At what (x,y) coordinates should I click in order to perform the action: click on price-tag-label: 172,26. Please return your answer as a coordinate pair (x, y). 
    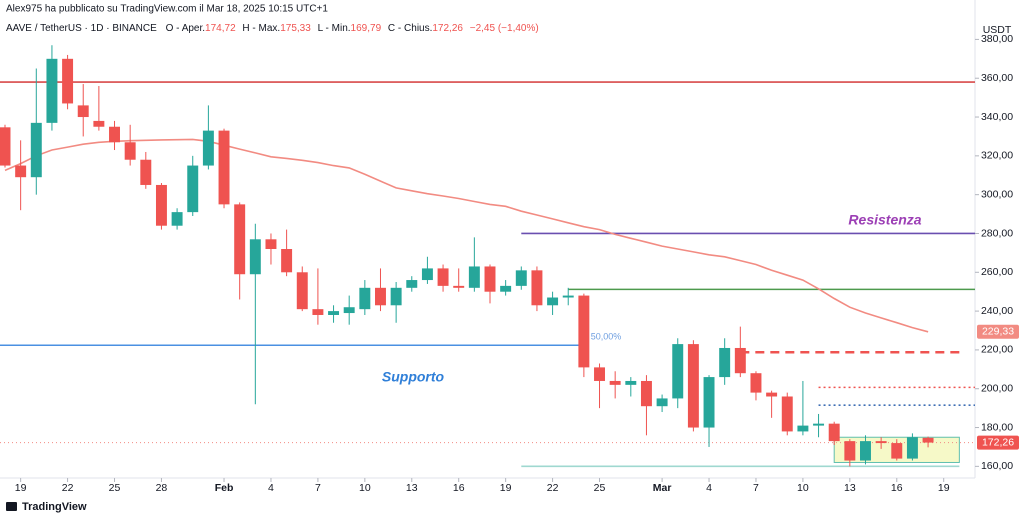
    Looking at the image, I should click on (998, 442).